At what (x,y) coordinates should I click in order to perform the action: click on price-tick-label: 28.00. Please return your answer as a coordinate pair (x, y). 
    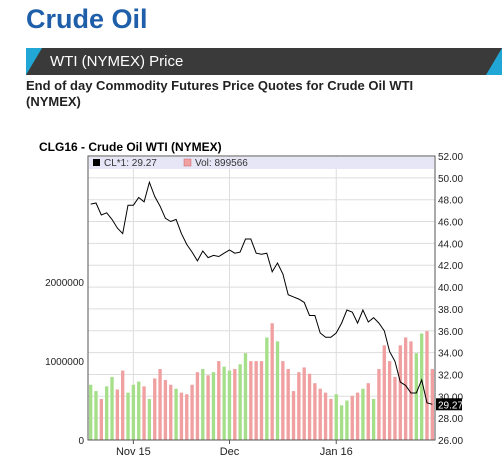
    Looking at the image, I should click on (450, 419).